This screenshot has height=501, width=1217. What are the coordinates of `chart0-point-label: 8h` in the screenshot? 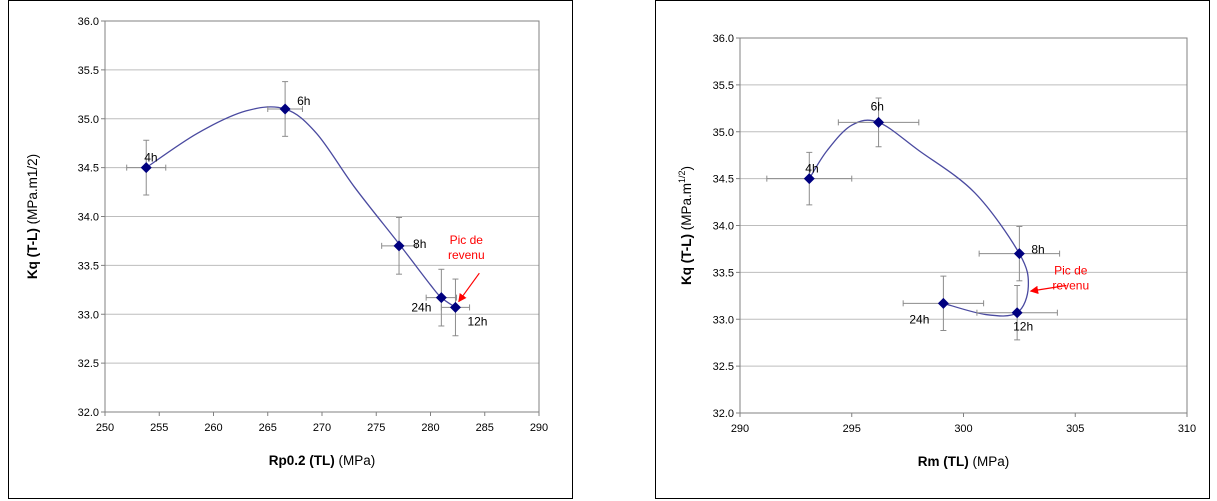 It's located at (419, 244).